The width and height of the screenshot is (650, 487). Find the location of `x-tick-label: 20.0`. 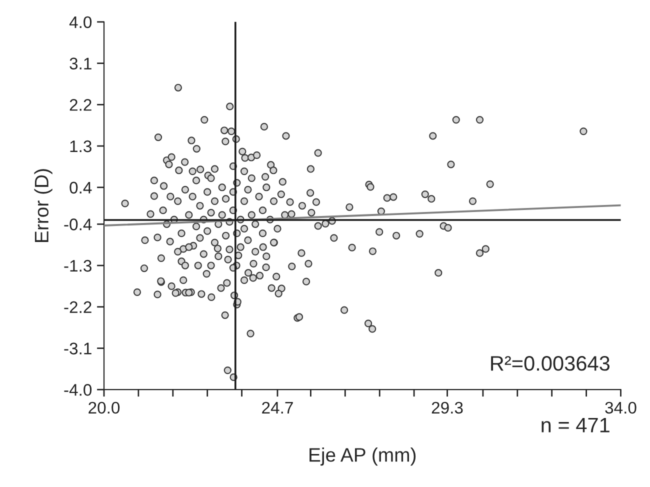

x-tick-label: 20.0 is located at coordinates (104, 408).